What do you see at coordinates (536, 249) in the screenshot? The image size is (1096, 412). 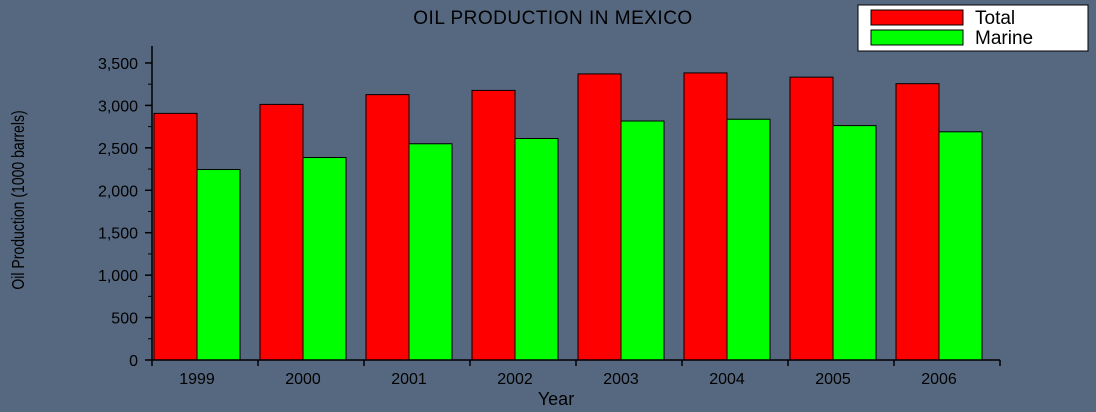 I see `bar-marine-2002` at bounding box center [536, 249].